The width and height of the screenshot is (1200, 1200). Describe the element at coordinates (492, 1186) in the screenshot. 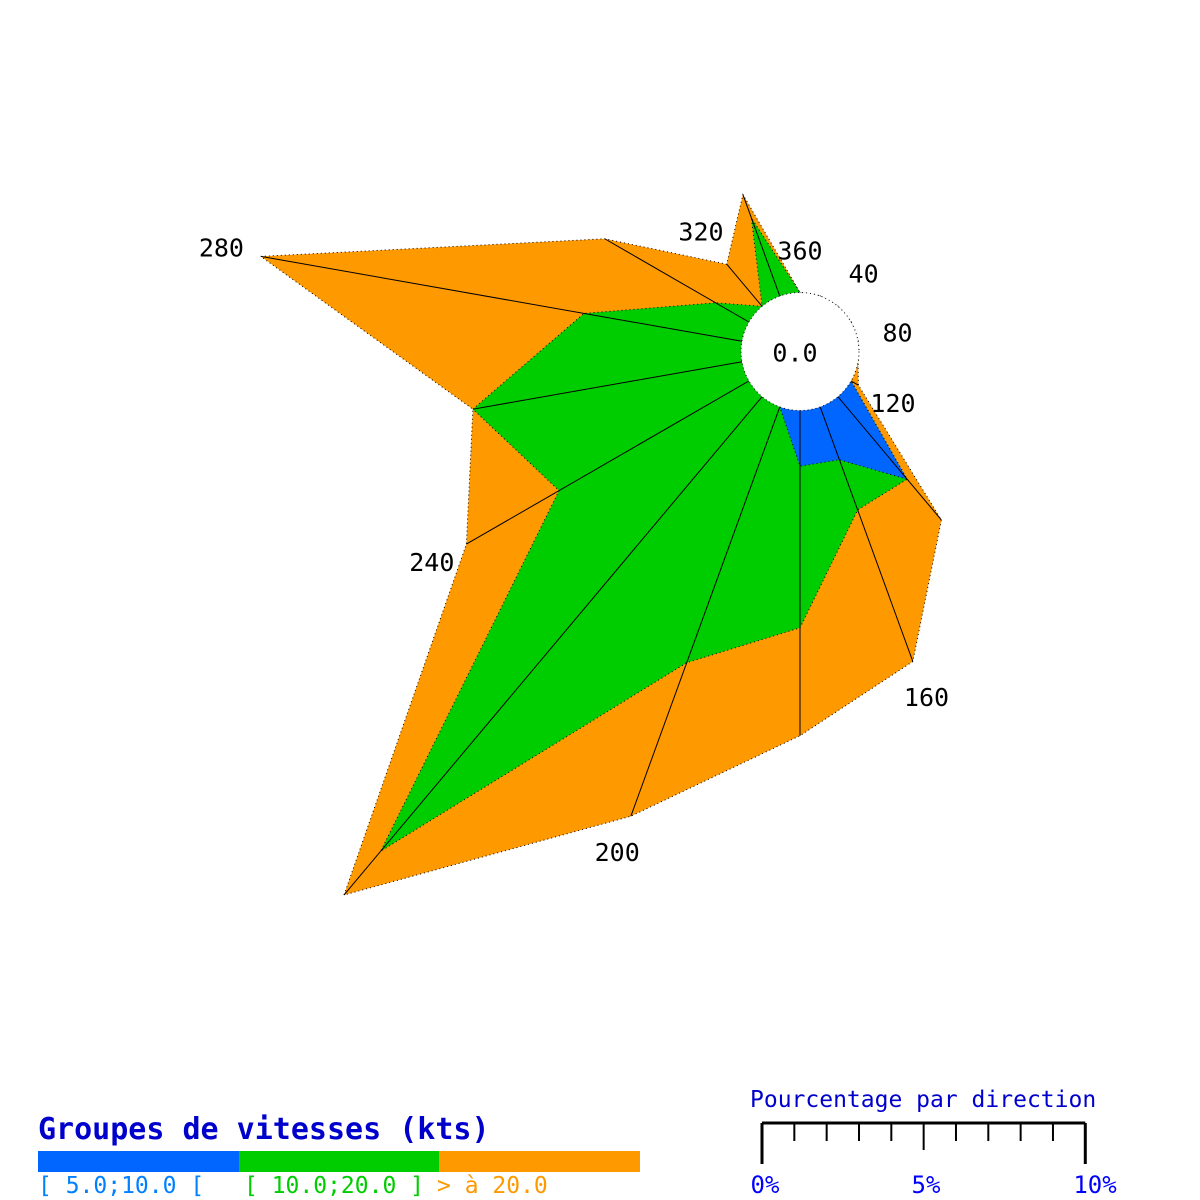

I see `legend-label-orange: > à 20.0` at that location.